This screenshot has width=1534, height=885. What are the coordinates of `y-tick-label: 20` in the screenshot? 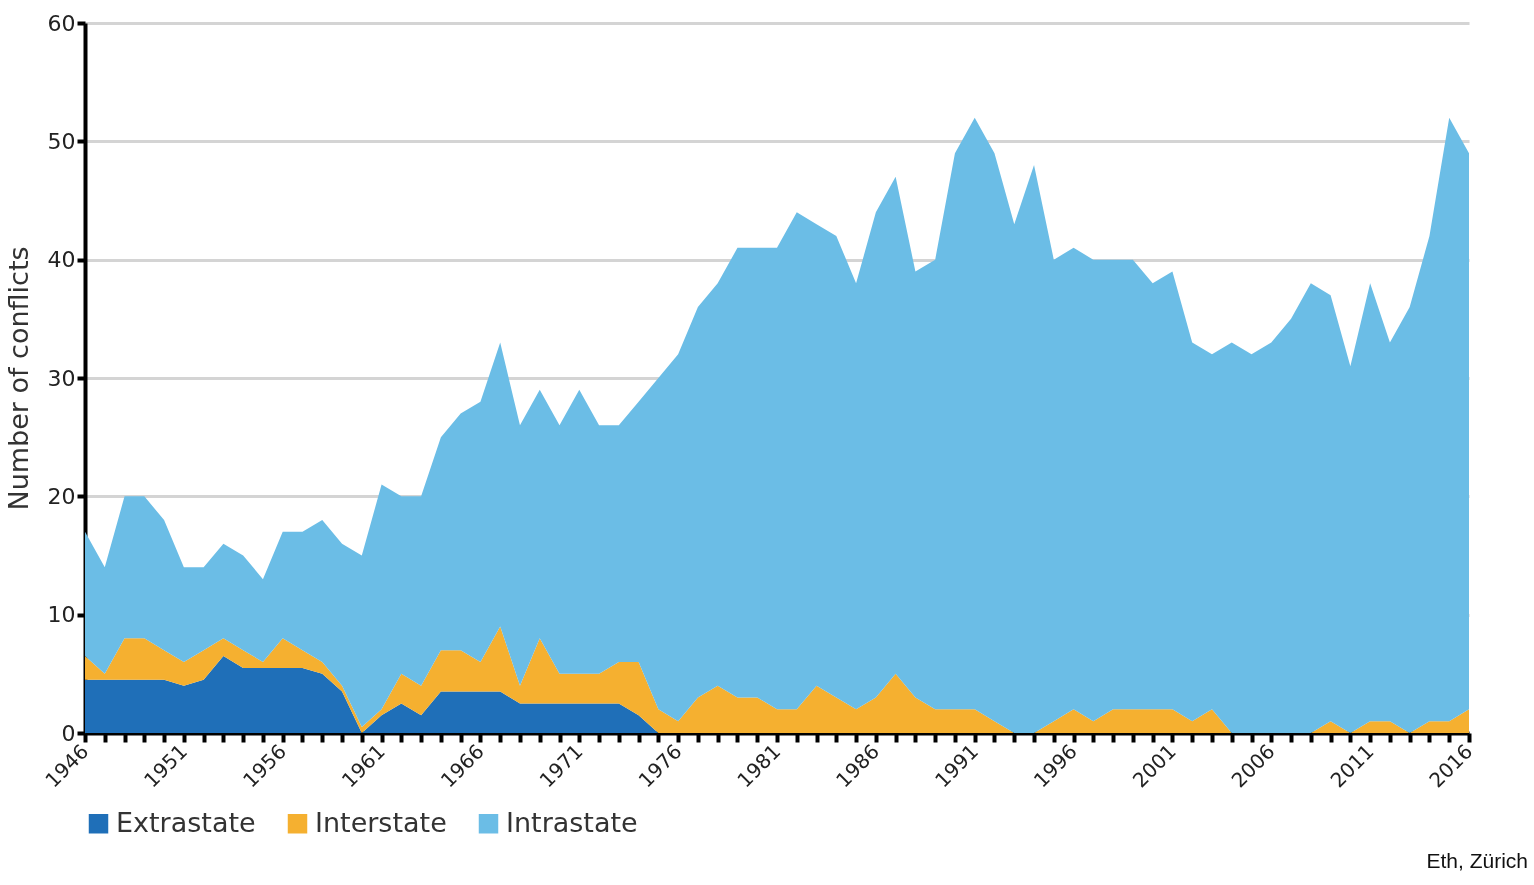 It's located at (61, 496).